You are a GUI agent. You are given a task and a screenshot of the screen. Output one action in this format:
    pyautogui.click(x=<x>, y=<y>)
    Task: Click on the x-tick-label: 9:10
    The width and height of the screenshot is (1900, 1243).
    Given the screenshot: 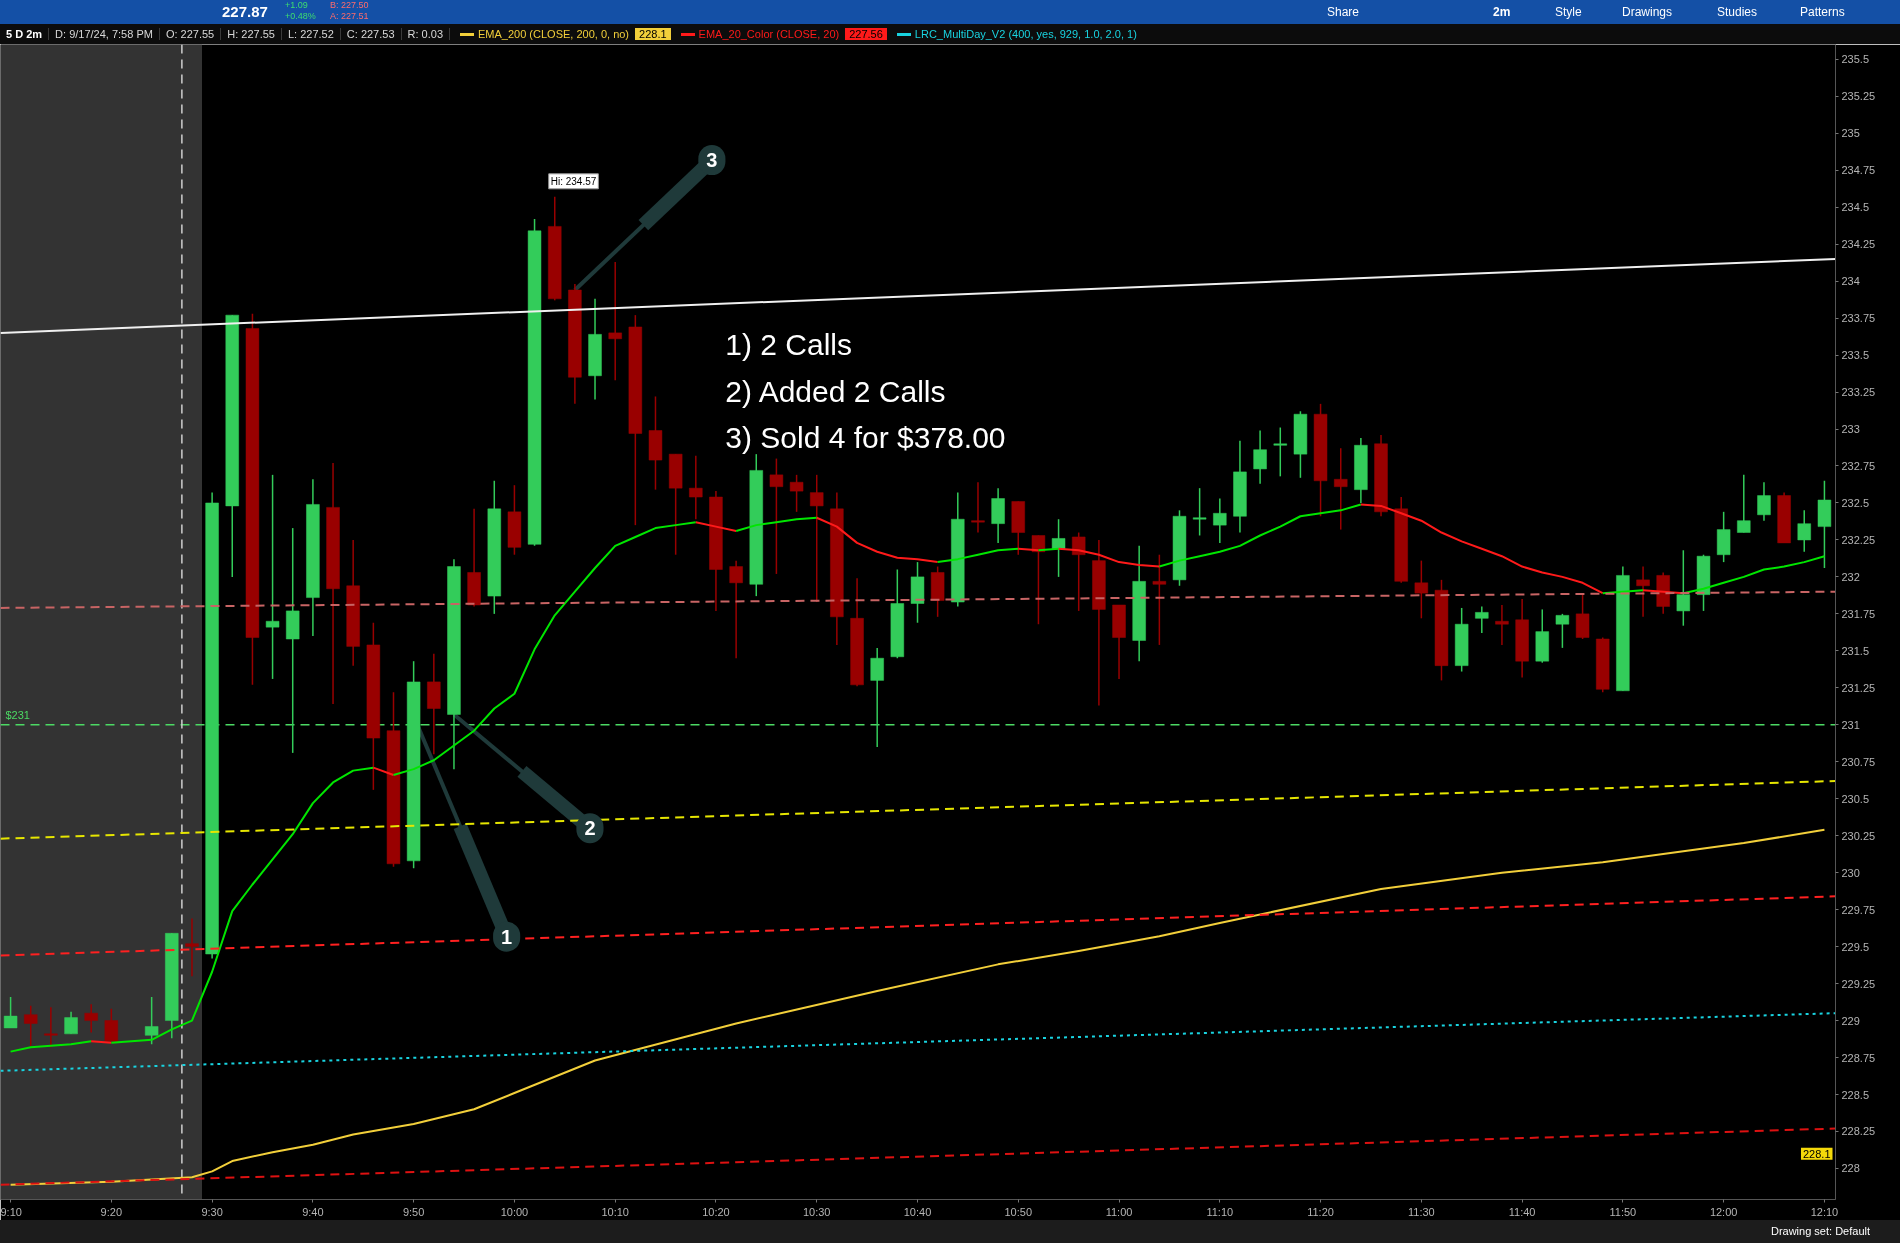 What is the action you would take?
    pyautogui.click(x=11, y=1211)
    